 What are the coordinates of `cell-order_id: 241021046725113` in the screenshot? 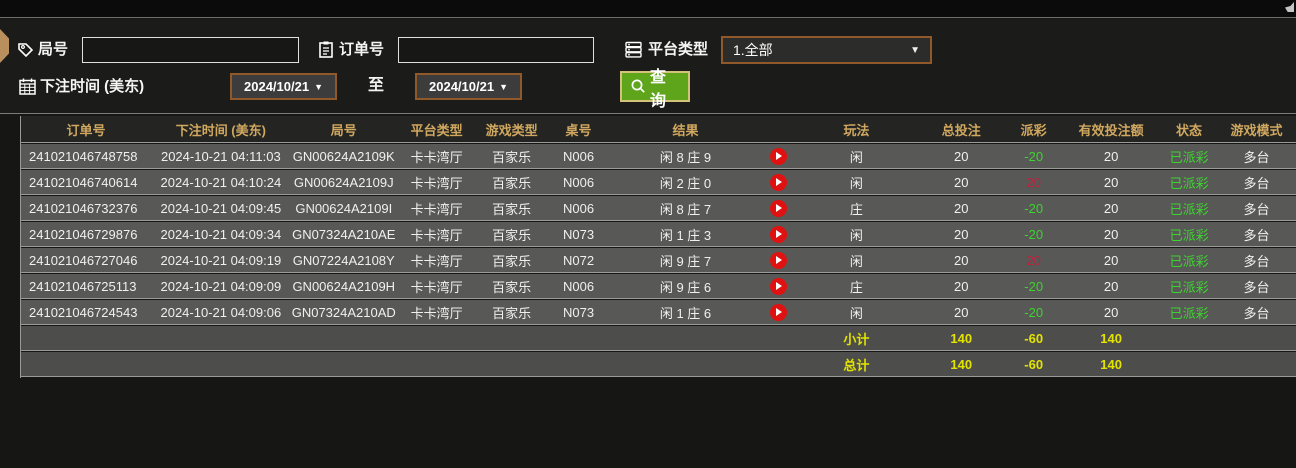 It's located at (83, 286).